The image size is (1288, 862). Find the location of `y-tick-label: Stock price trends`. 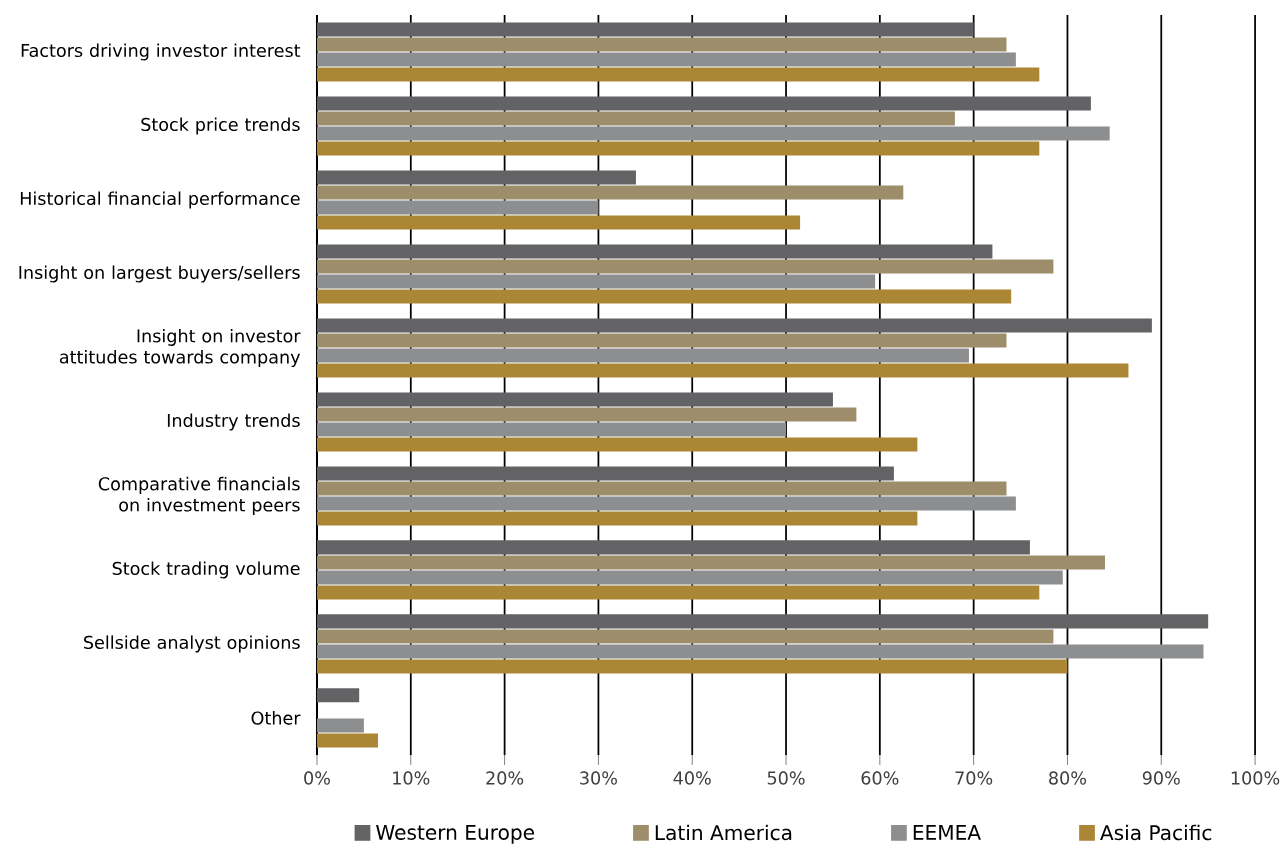

y-tick-label: Stock price trends is located at coordinates (220, 126).